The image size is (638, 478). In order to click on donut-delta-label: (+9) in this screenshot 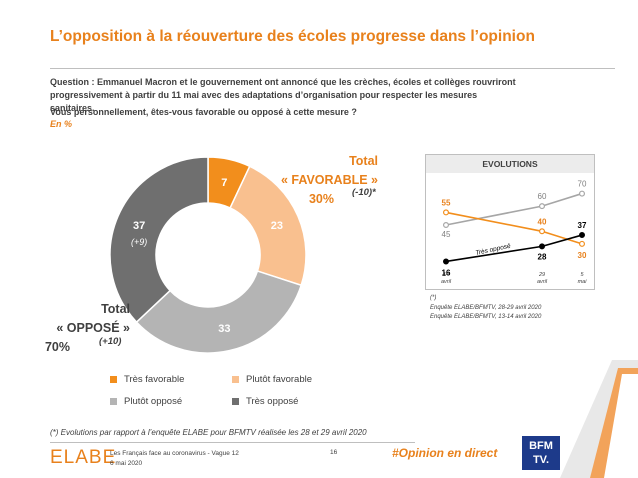, I will do `click(139, 242)`.